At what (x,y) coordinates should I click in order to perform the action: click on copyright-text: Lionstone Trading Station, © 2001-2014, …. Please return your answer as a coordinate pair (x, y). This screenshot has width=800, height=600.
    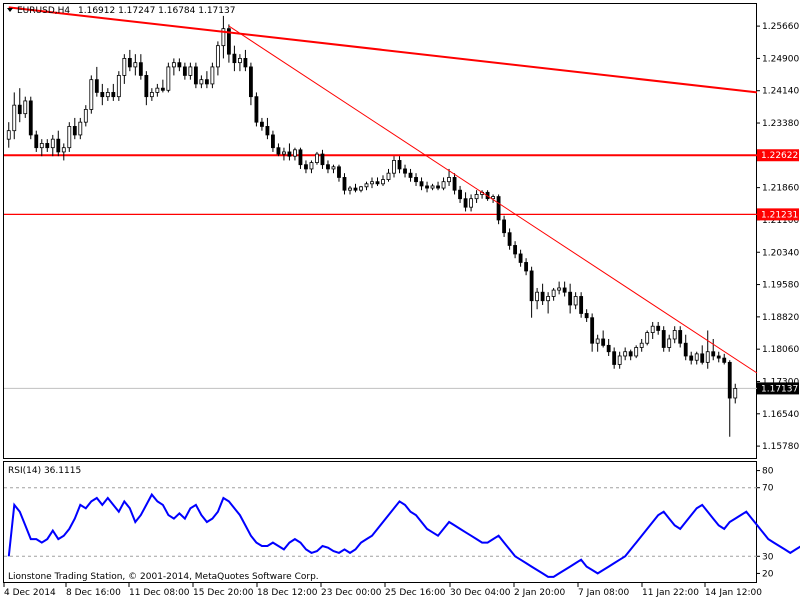
    Looking at the image, I should click on (163, 577).